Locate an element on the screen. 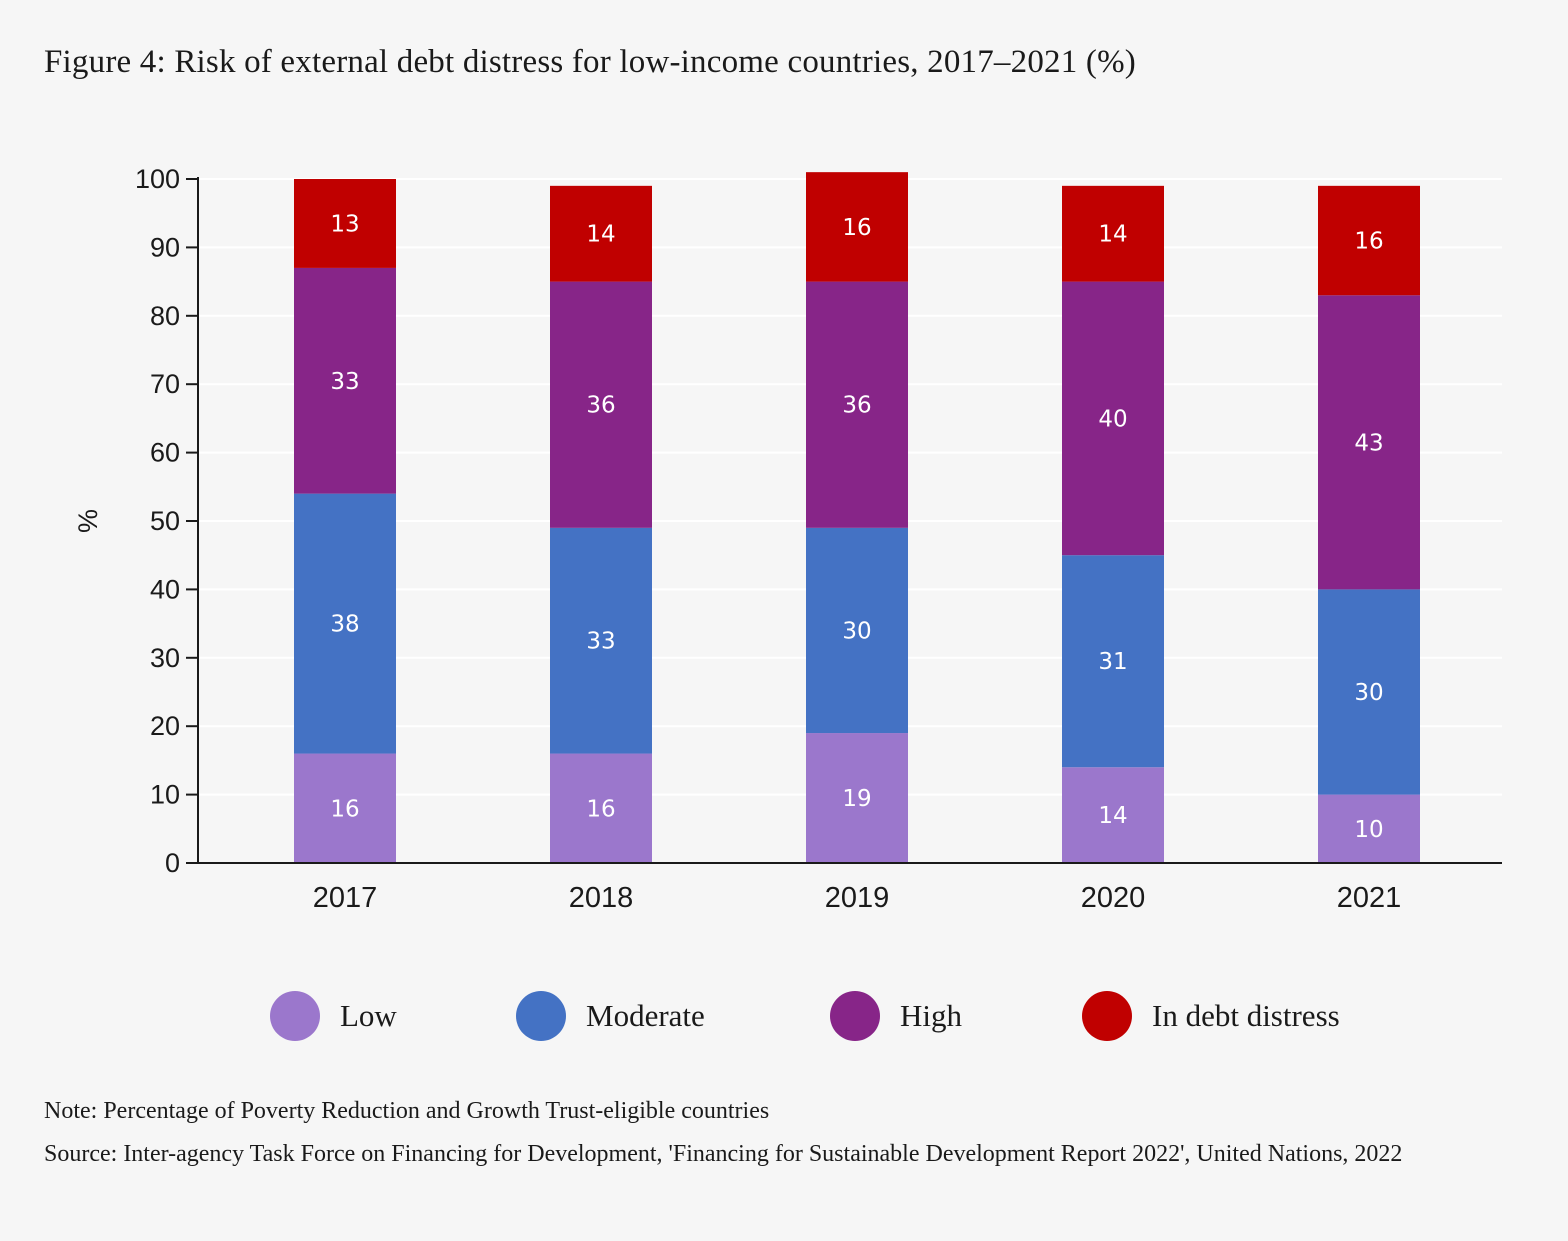  y-tick-label: 60 is located at coordinates (165, 453).